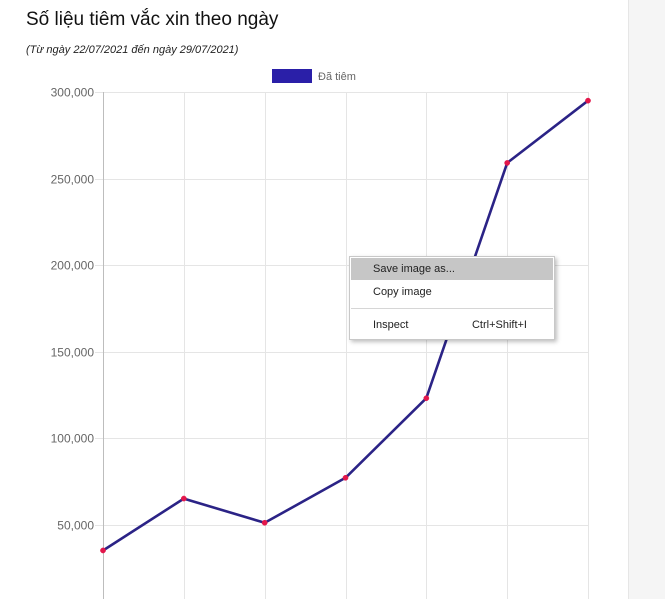  What do you see at coordinates (337, 77) in the screenshot?
I see `legend-label: Đã tiêm` at bounding box center [337, 77].